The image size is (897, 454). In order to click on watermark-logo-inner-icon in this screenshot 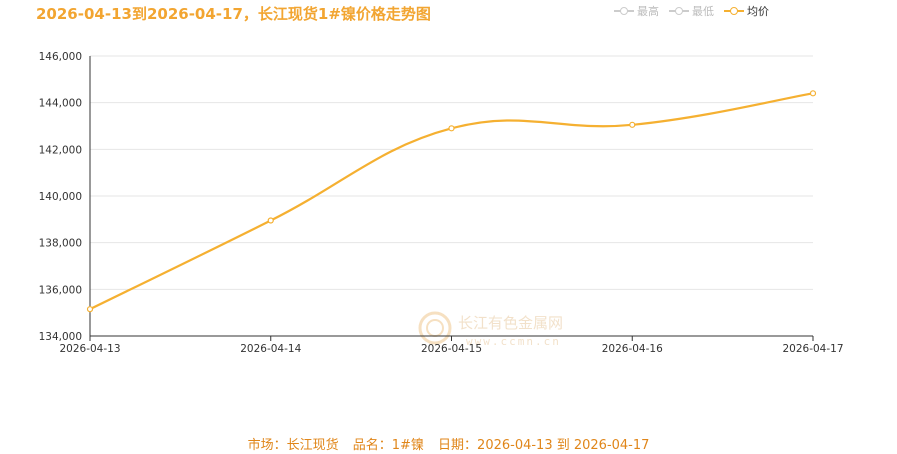, I will do `click(435, 328)`.